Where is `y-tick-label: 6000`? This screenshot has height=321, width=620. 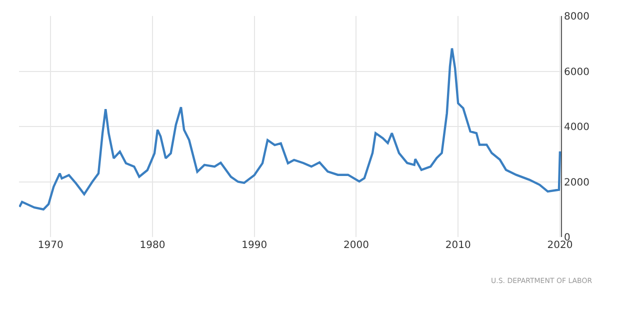 y-tick-label: 6000 is located at coordinates (577, 72).